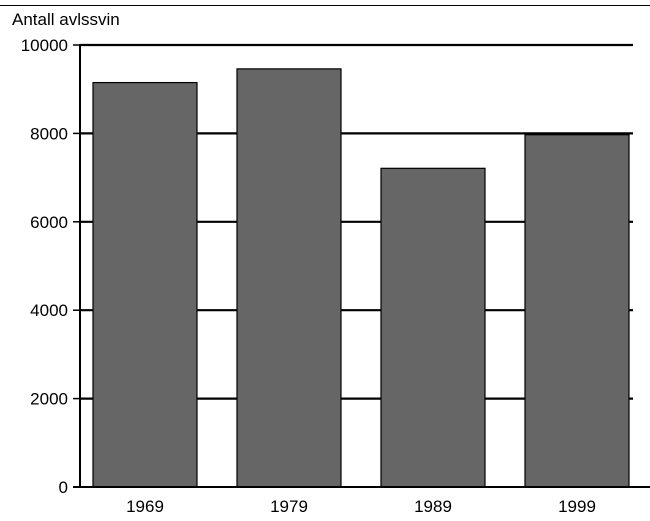 Image resolution: width=650 pixels, height=521 pixels. What do you see at coordinates (49, 222) in the screenshot?
I see `y-tick-label: 6000` at bounding box center [49, 222].